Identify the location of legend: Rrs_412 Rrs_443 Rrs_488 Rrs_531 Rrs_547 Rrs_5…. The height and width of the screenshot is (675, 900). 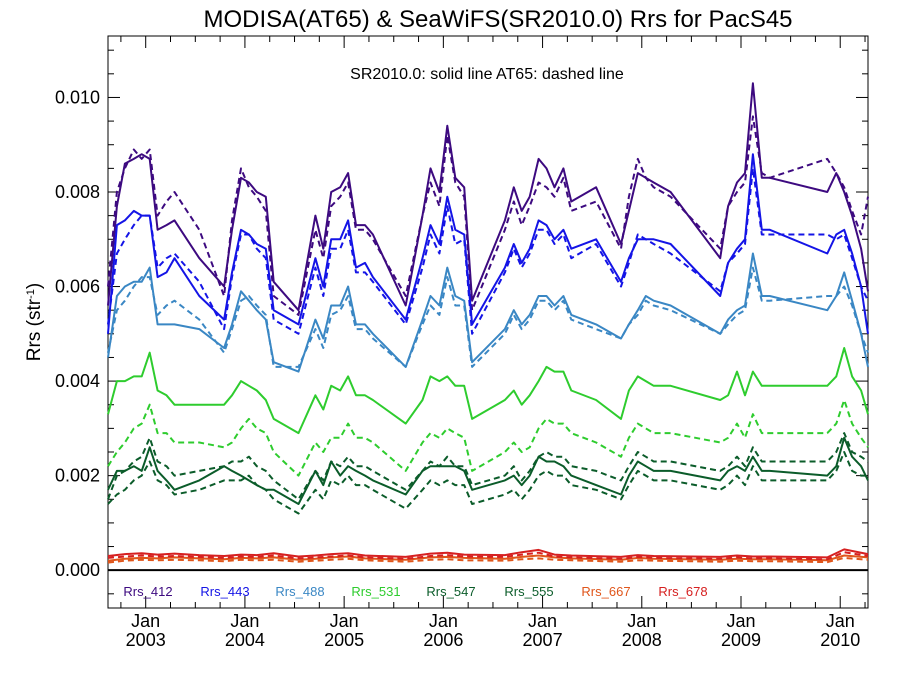
(415, 591).